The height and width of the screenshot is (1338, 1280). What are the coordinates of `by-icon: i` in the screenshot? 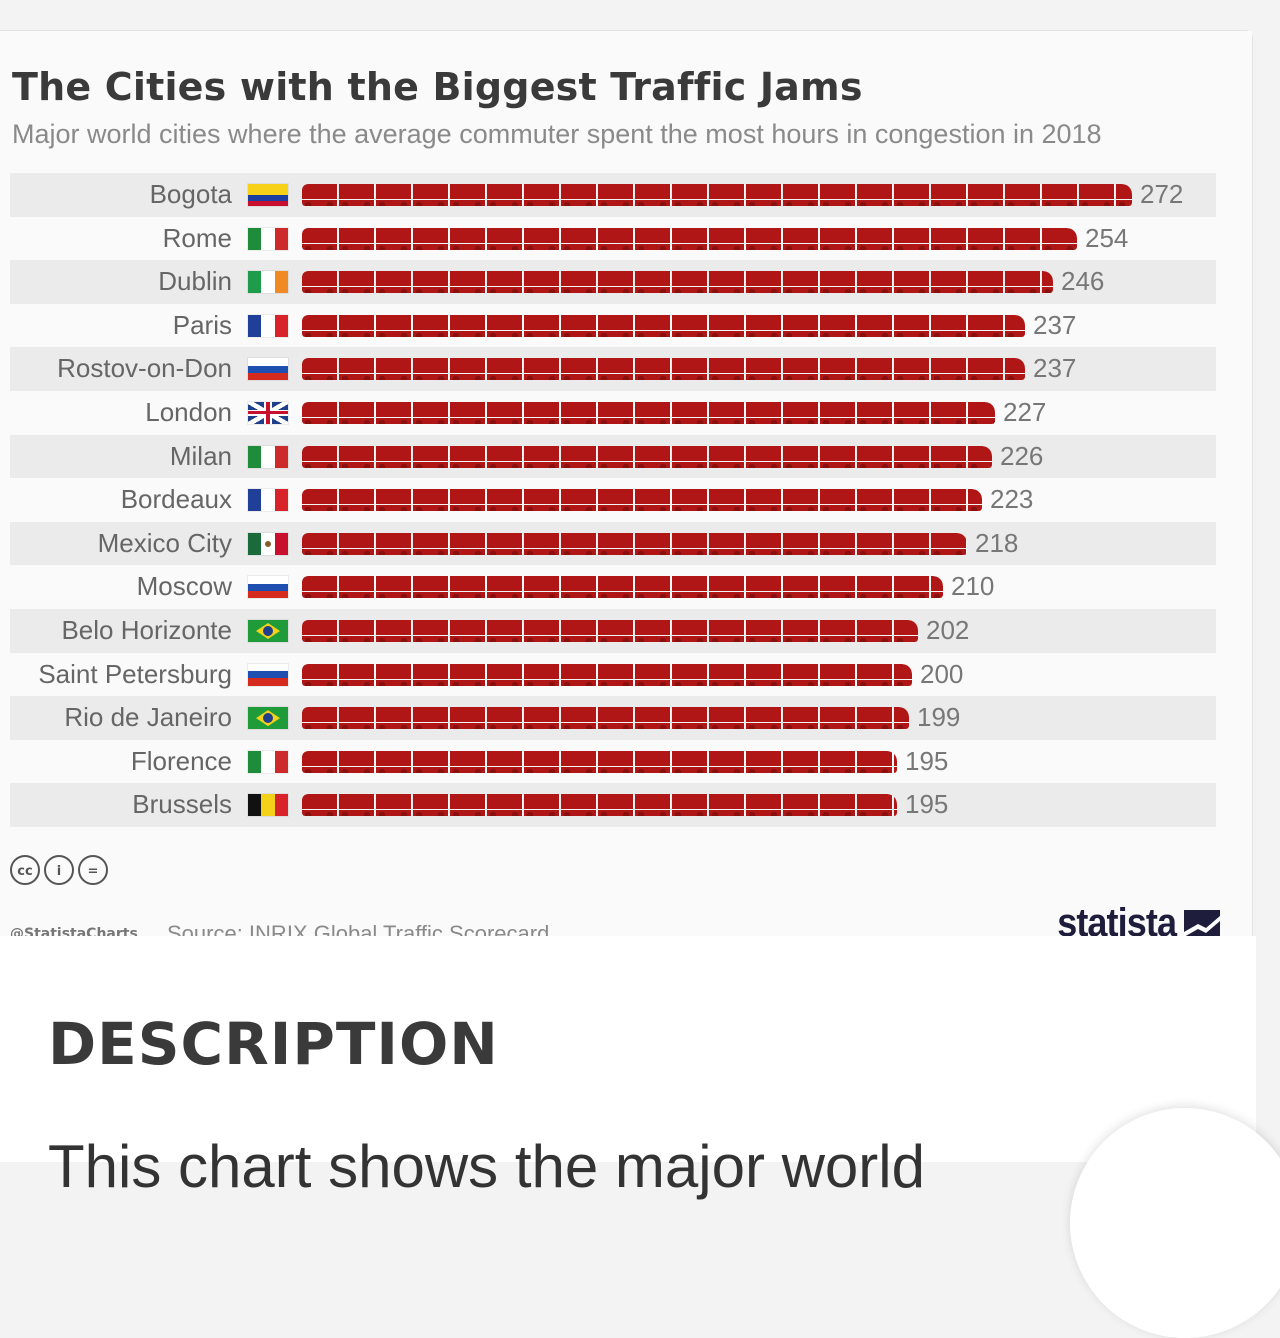 It's located at (59, 870).